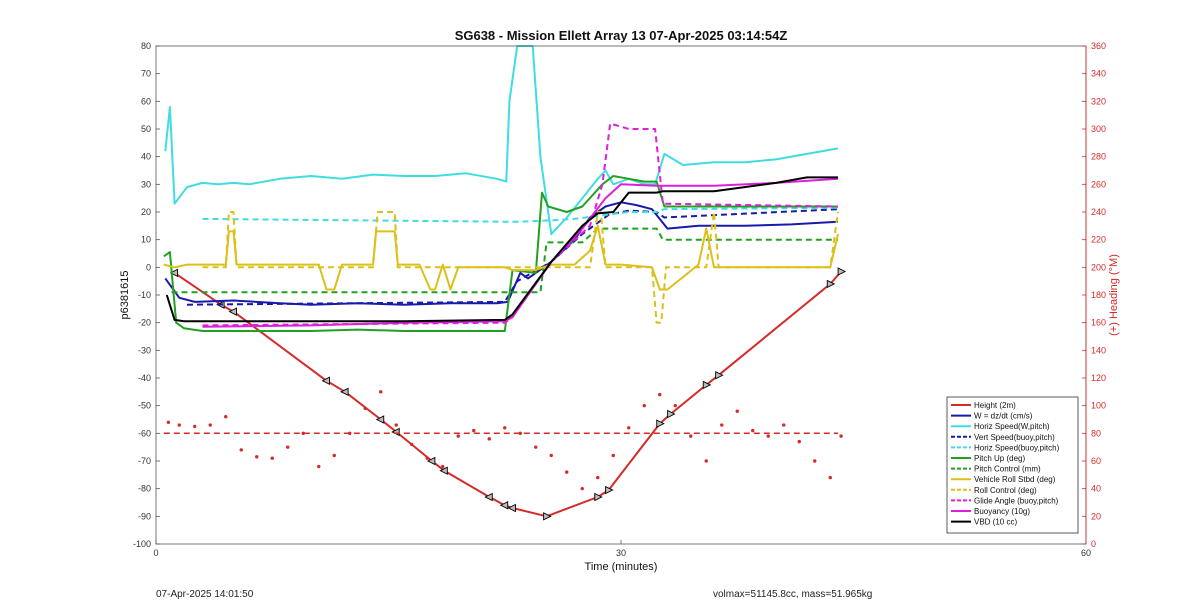 The width and height of the screenshot is (1200, 611). What do you see at coordinates (144, 406) in the screenshot?
I see `y-tick-label: -50` at bounding box center [144, 406].